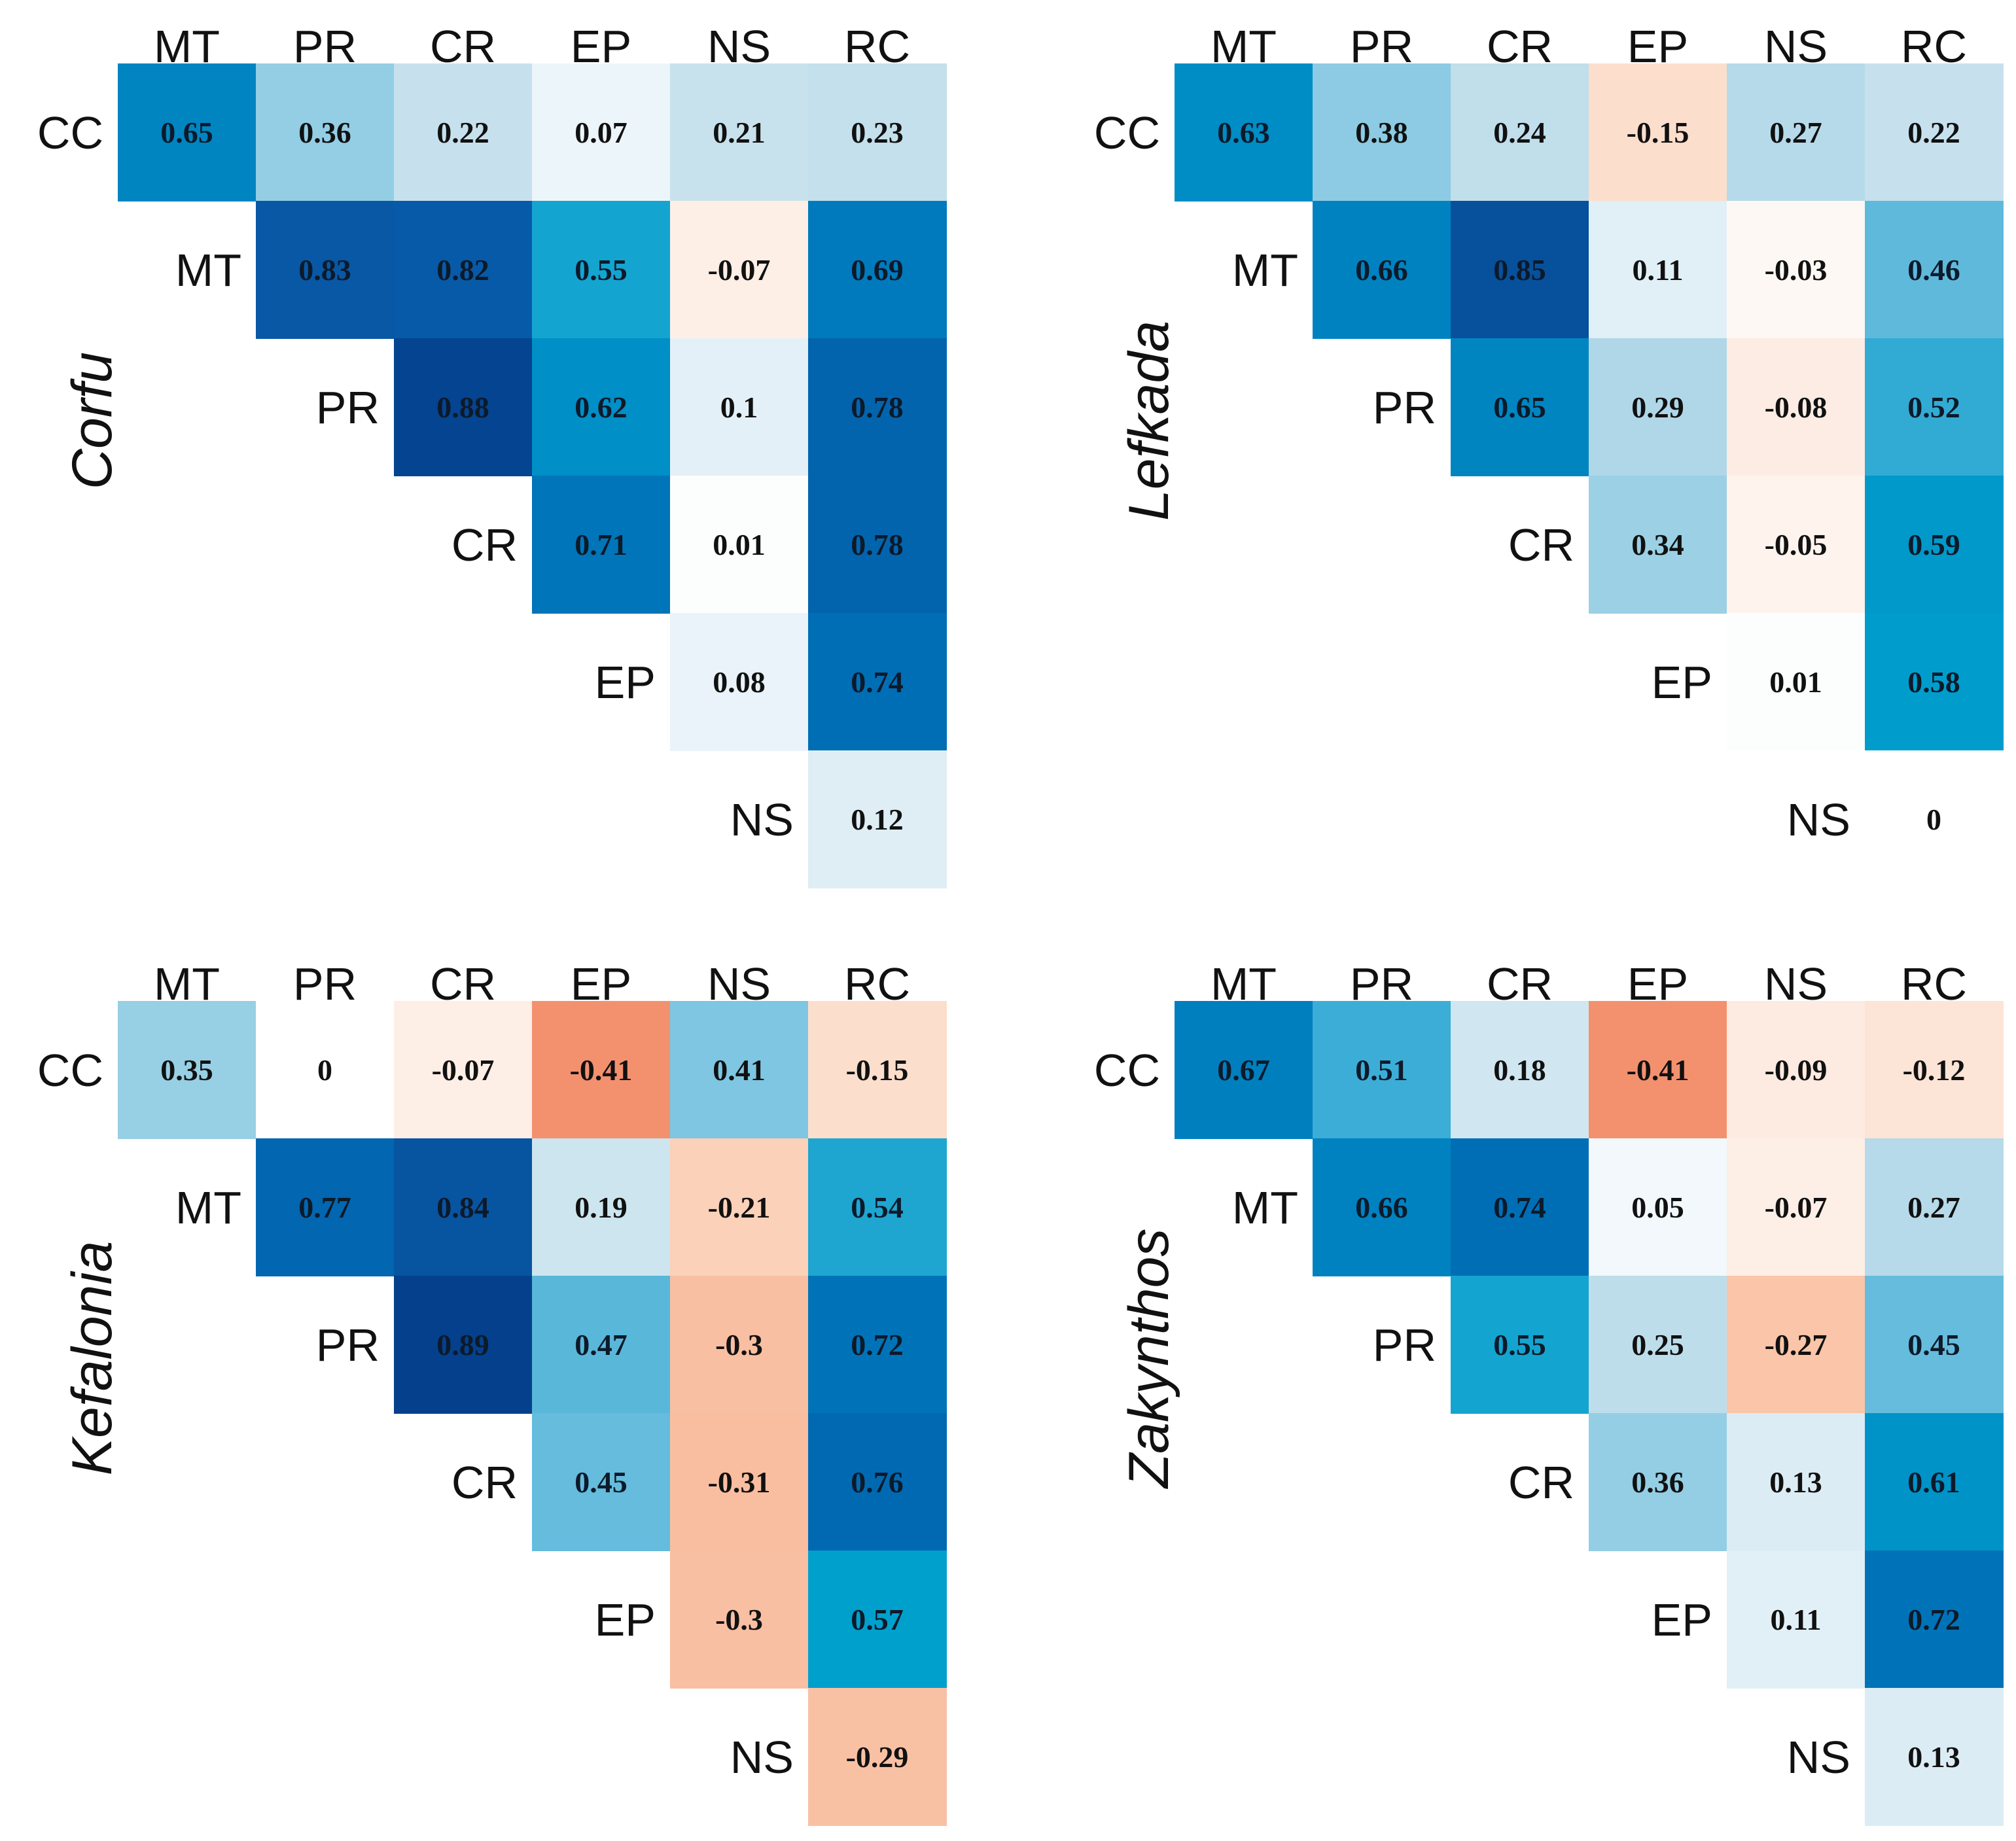  What do you see at coordinates (325, 270) in the screenshot?
I see `heatmap-cell-mt-pr` at bounding box center [325, 270].